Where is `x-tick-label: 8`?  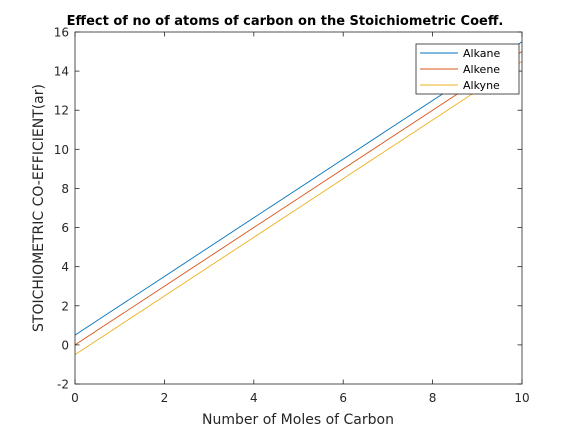
x-tick-label: 8 is located at coordinates (433, 398).